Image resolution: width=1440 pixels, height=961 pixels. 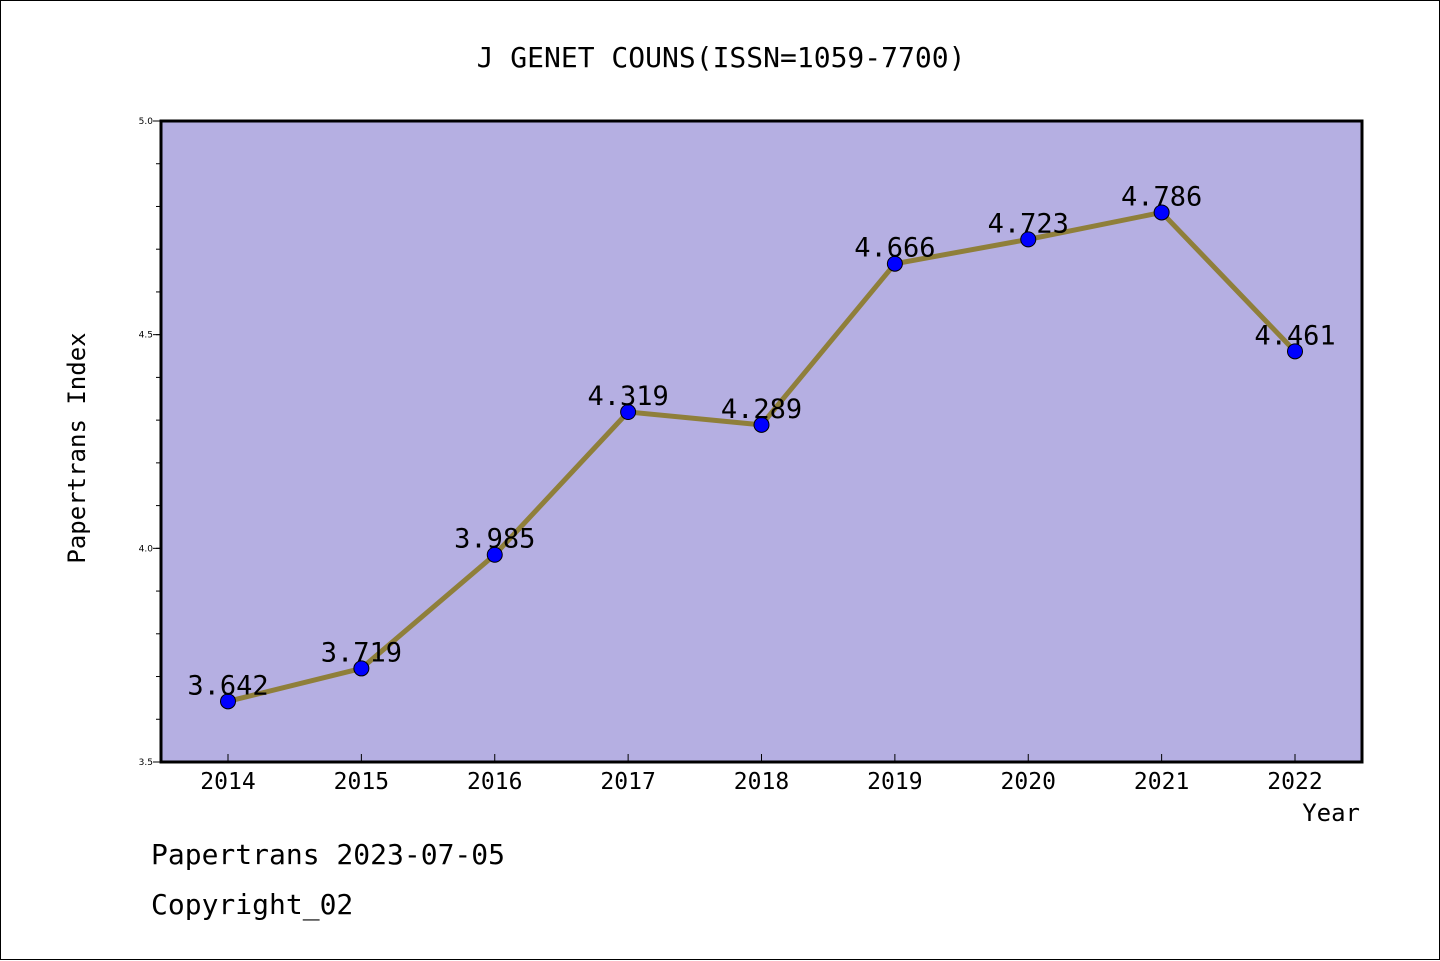 I want to click on x-axis-title: Year, so click(x=1331, y=813).